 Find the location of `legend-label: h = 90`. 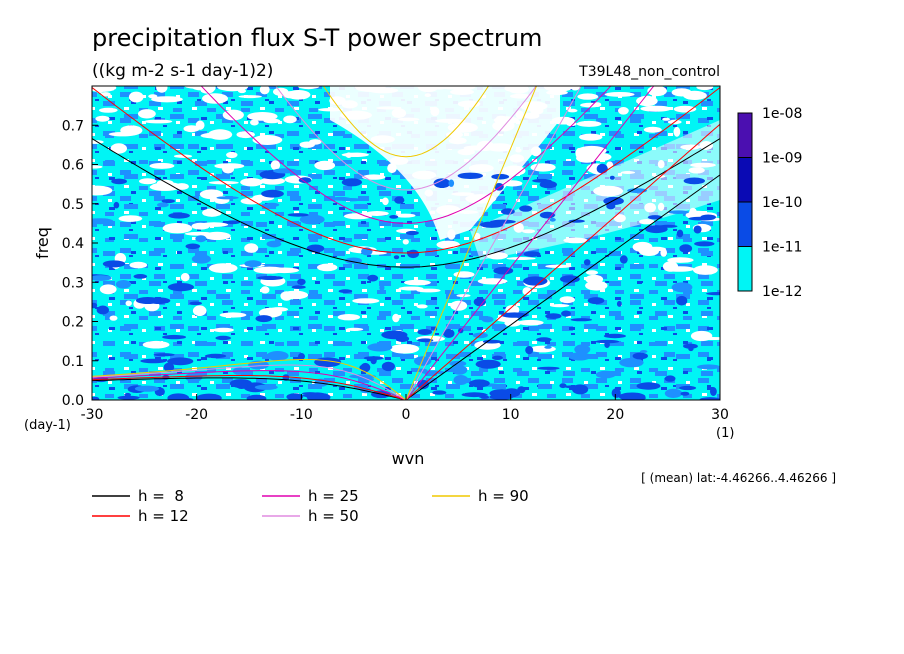

legend-label: h = 90 is located at coordinates (503, 496).